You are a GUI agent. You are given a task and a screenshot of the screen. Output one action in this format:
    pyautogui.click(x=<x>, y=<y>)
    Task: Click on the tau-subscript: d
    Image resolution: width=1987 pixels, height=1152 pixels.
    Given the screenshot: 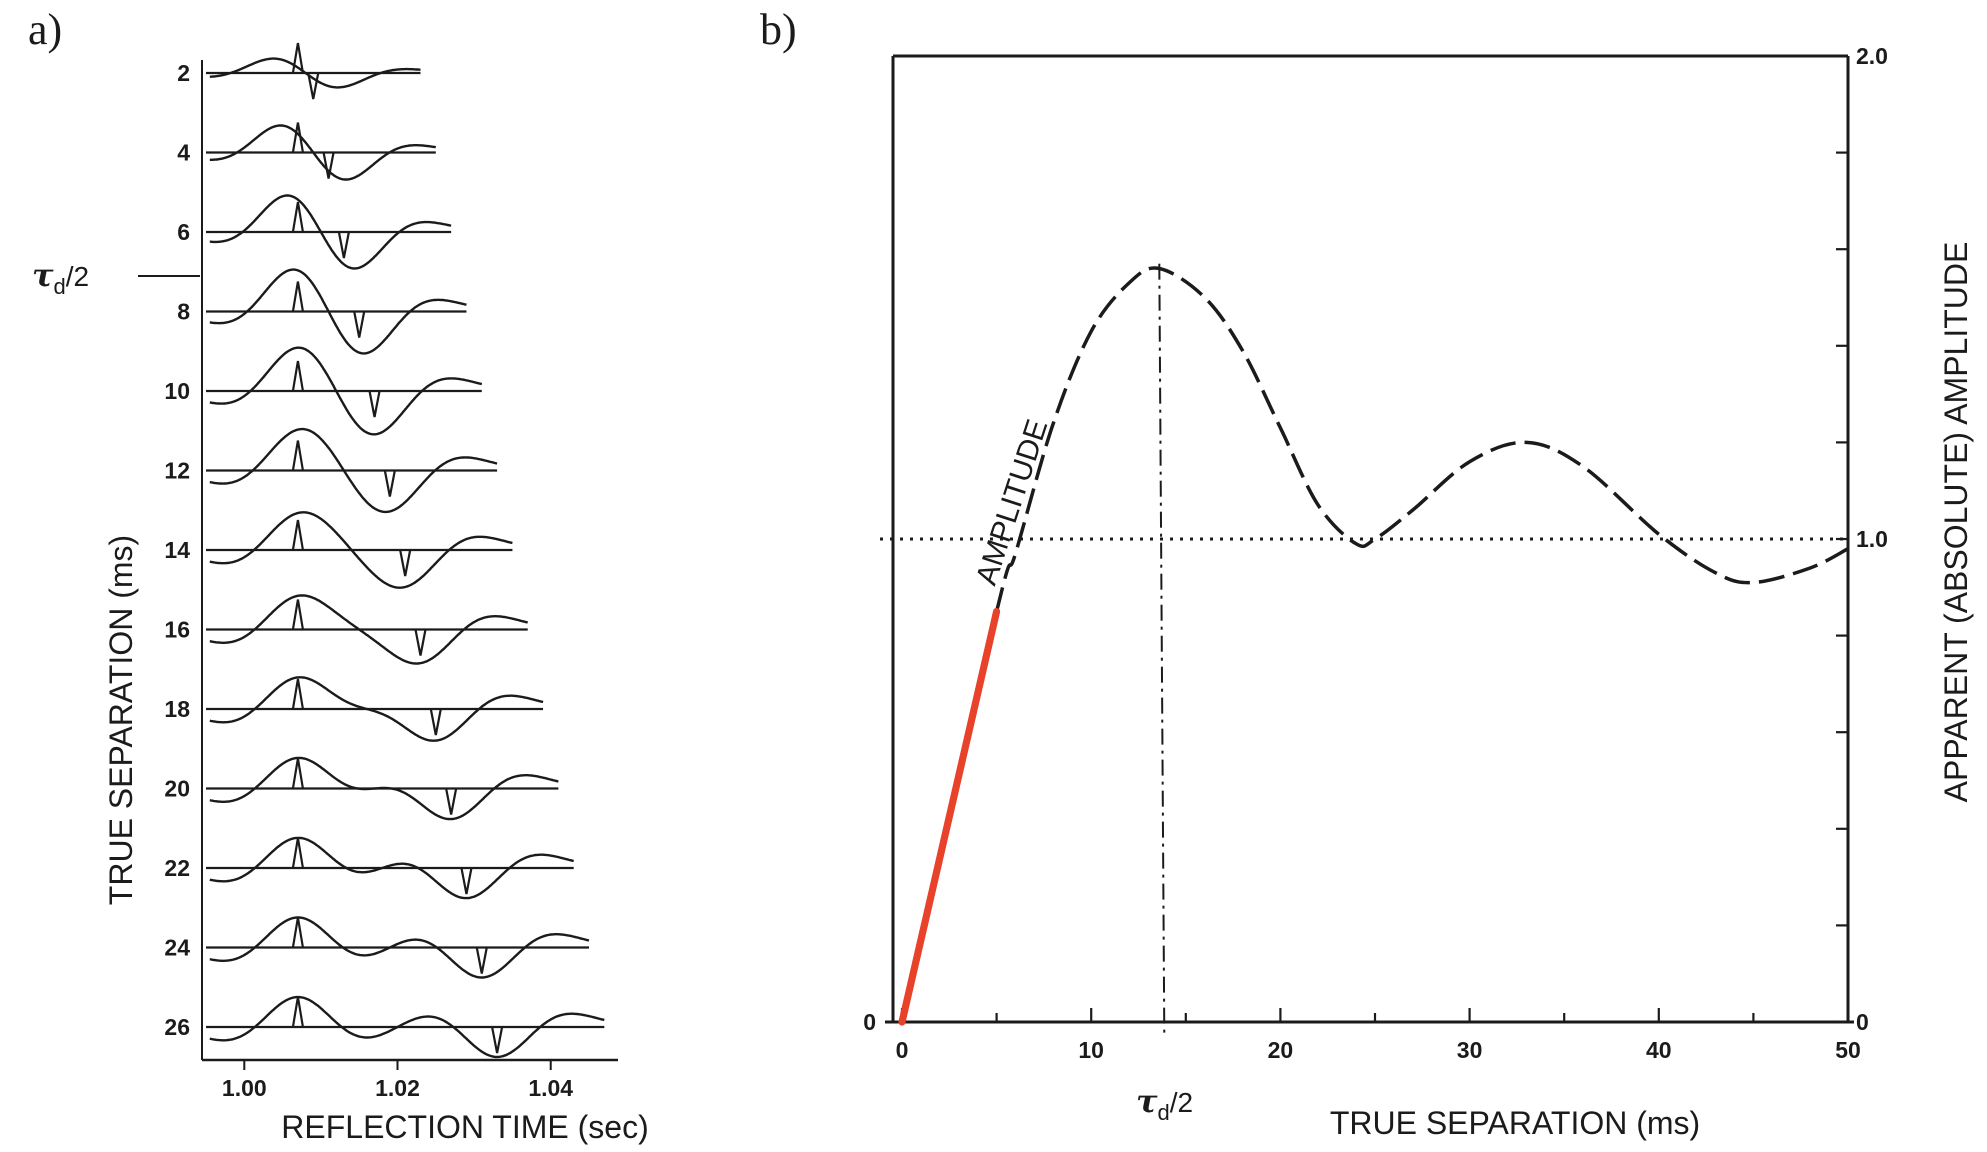 What is the action you would take?
    pyautogui.click(x=60, y=286)
    